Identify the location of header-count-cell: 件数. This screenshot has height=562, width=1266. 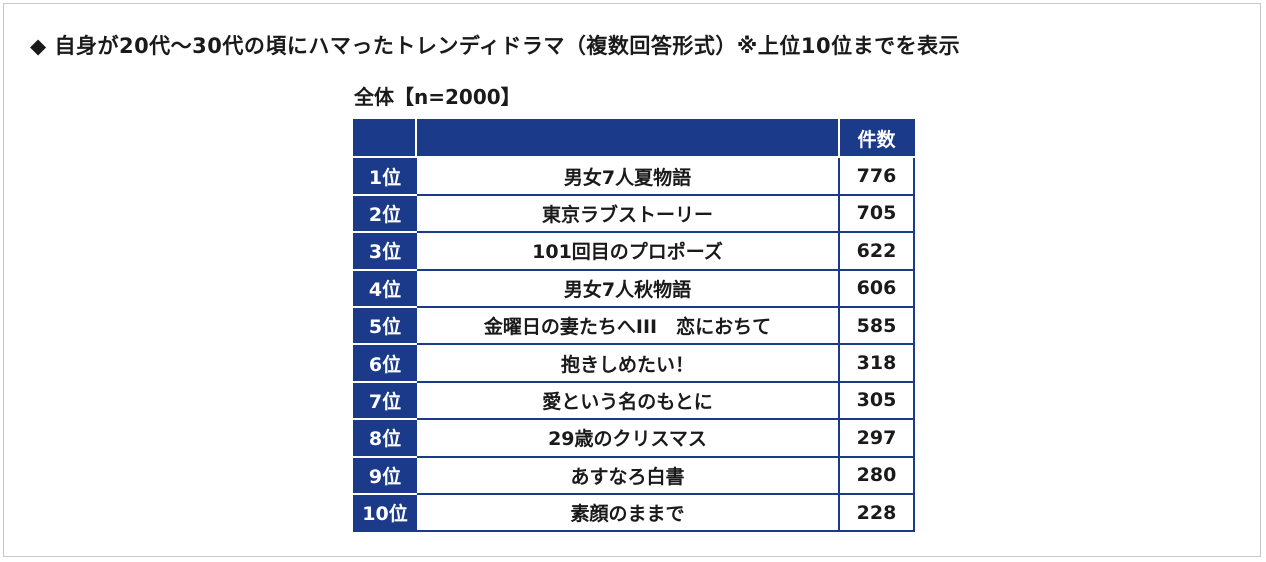
(876, 138).